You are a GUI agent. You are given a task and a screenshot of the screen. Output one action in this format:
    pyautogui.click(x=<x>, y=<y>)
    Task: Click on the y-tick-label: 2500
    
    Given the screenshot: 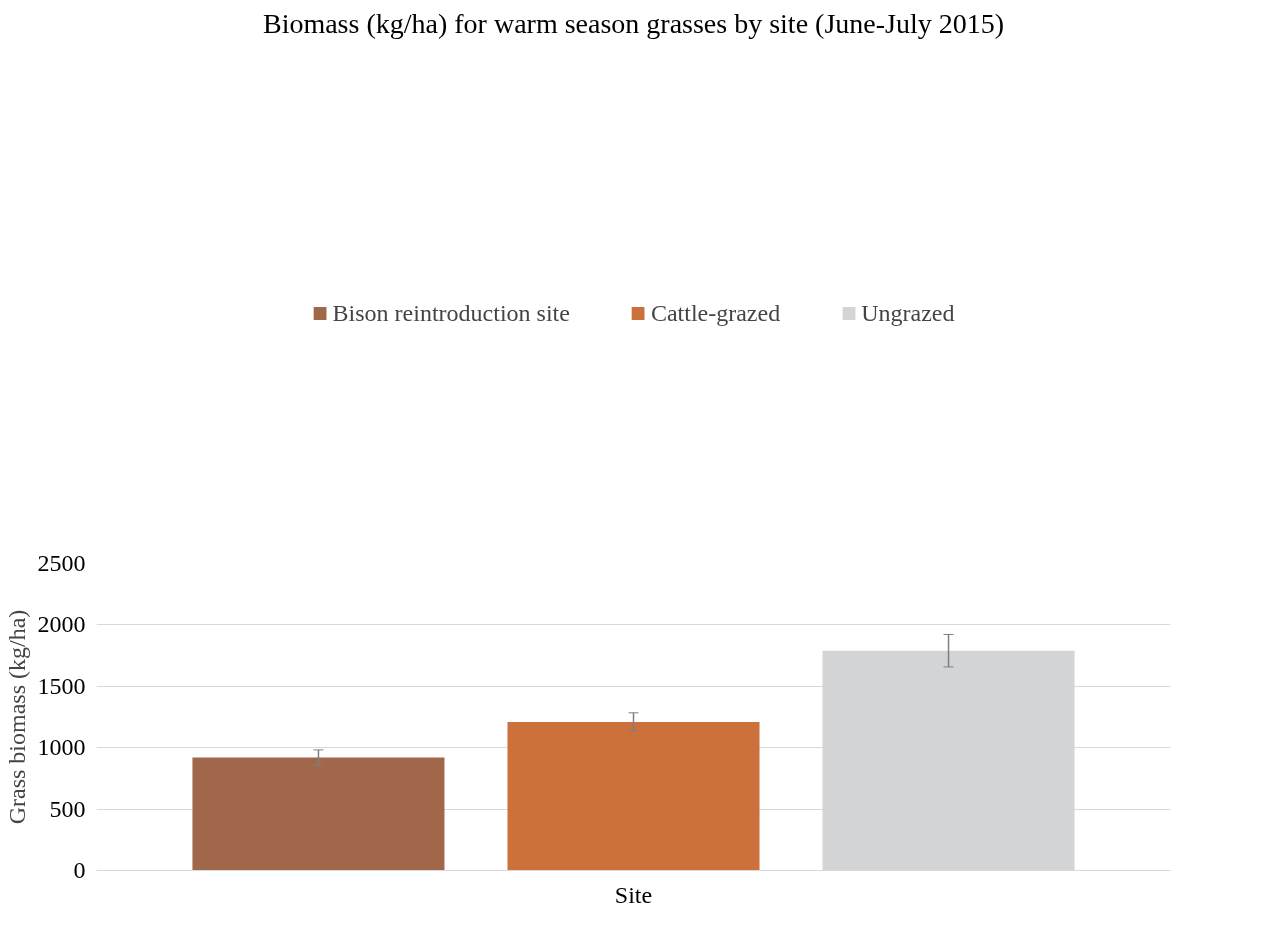 What is the action you would take?
    pyautogui.click(x=61, y=563)
    